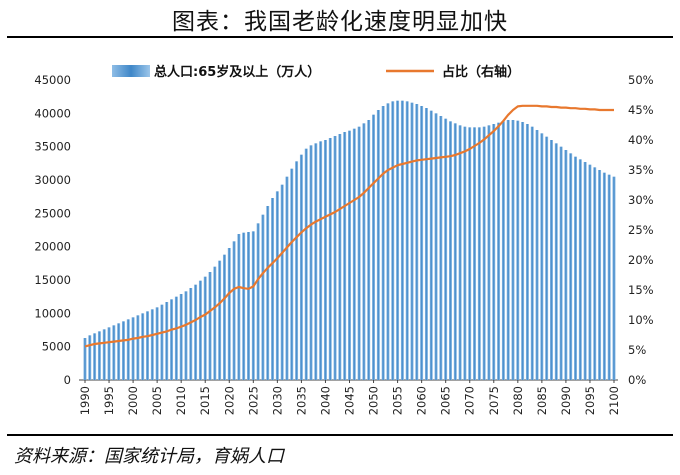  What do you see at coordinates (641, 140) in the screenshot?
I see `y-right-tick-label: 40%` at bounding box center [641, 140].